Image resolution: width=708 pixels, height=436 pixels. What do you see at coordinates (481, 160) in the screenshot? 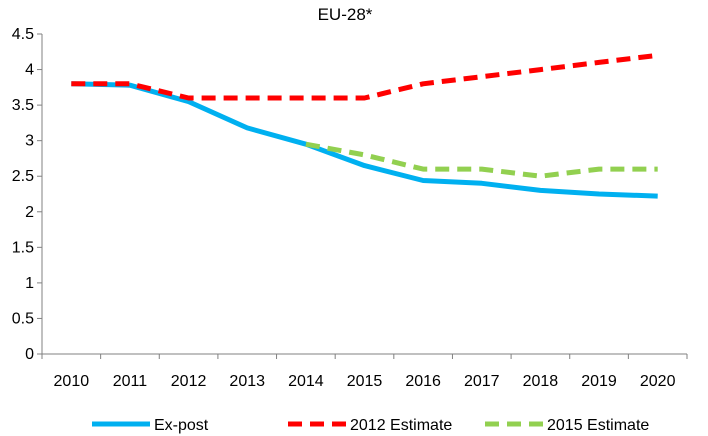
I see `series-line-2015-estimate` at bounding box center [481, 160].